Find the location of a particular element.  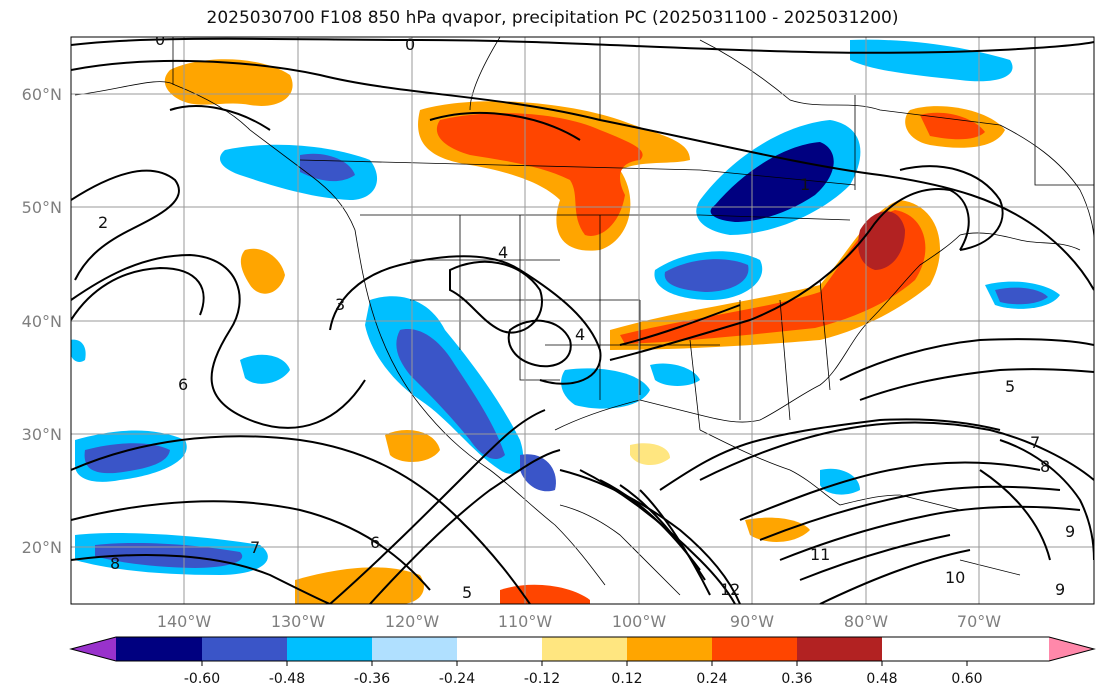

lat-tick-label: 30°N is located at coordinates (42, 434).